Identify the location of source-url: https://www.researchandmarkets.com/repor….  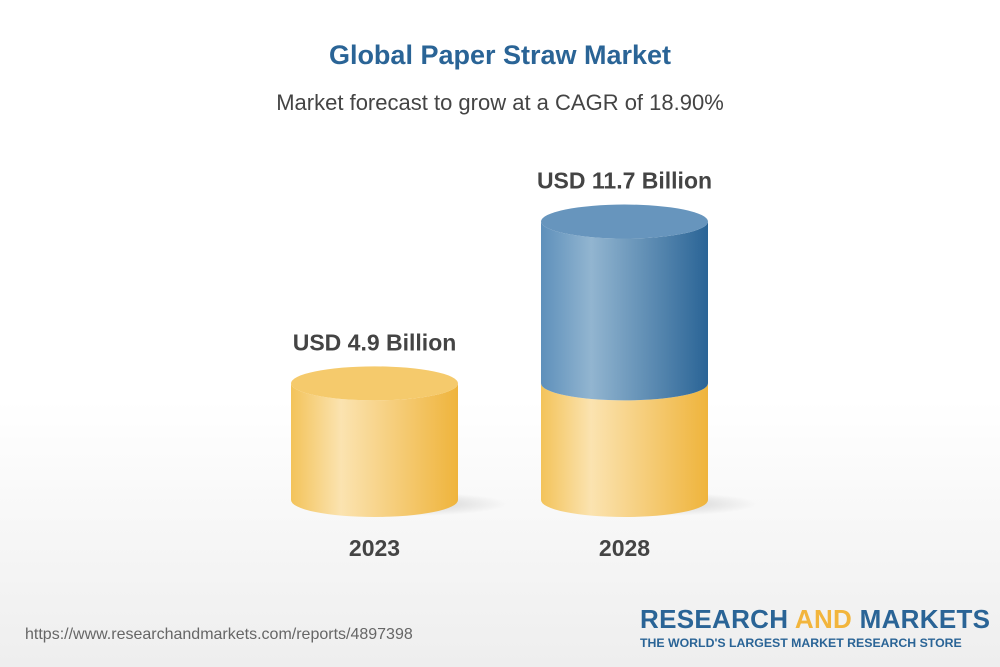
(219, 634).